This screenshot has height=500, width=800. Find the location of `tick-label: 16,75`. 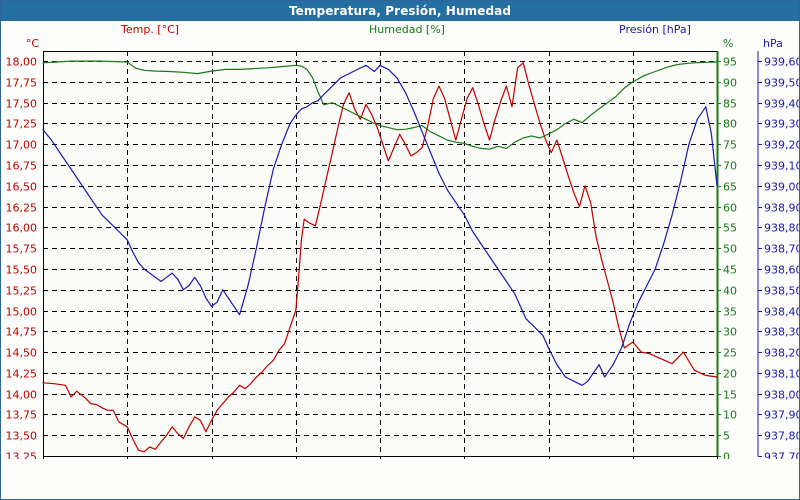

tick-label: 16,75 is located at coordinates (22, 166).